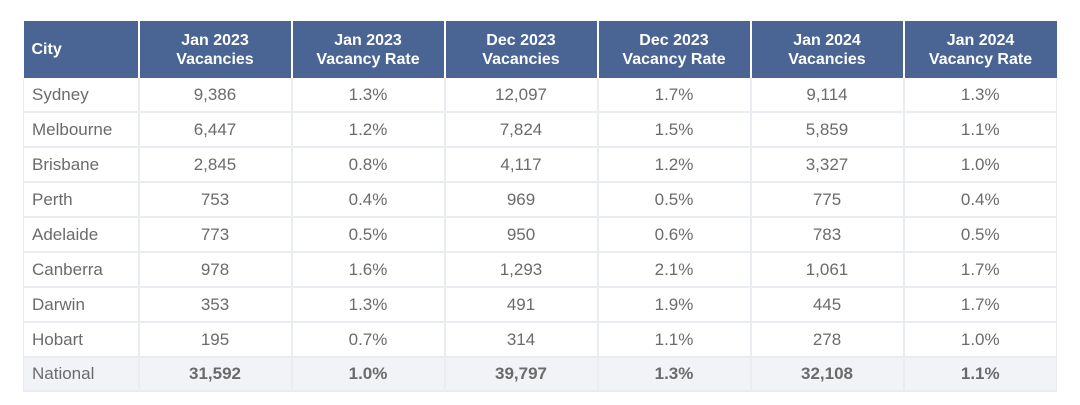 This screenshot has width=1080, height=405. I want to click on total-value-cell: 39,797, so click(521, 374).